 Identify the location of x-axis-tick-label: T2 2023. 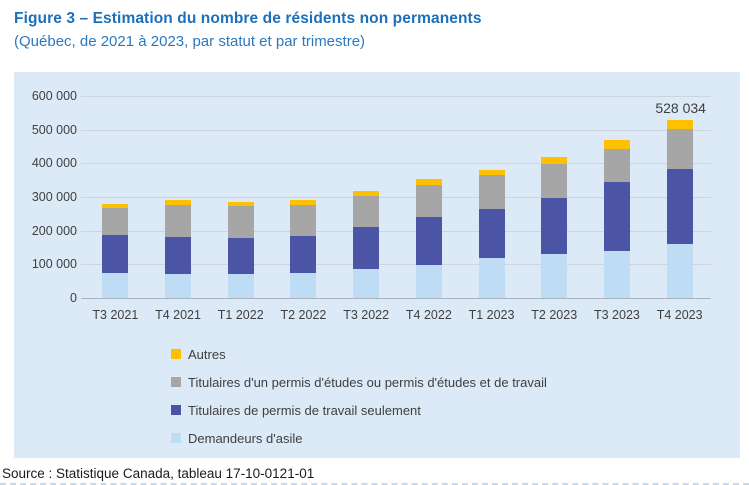
(554, 315).